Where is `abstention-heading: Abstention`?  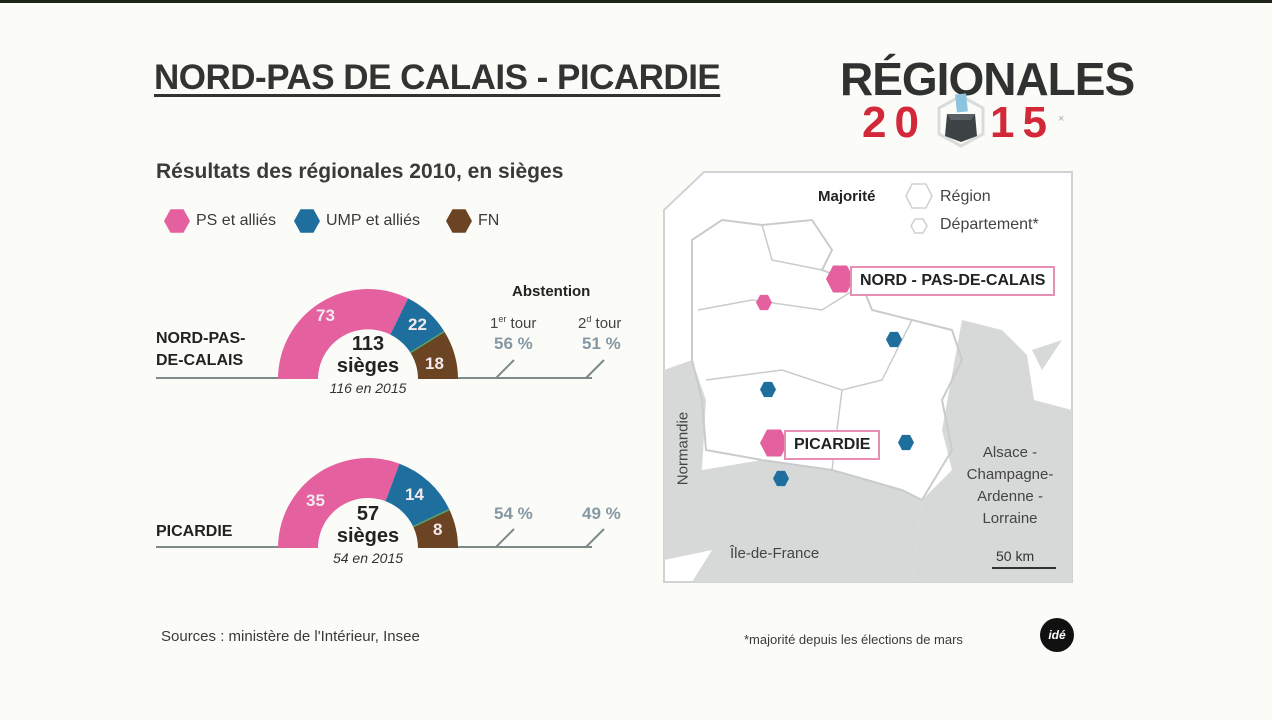
abstention-heading: Abstention is located at coordinates (551, 291).